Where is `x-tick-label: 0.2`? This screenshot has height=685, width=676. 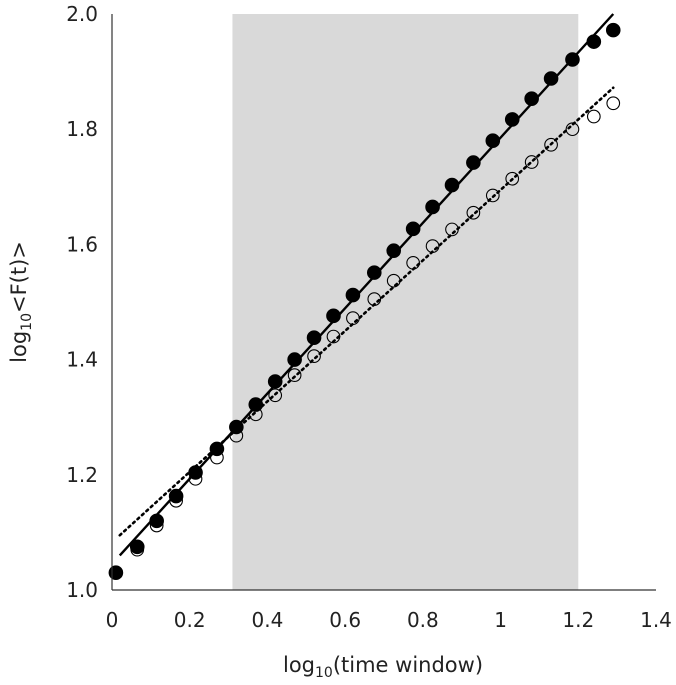
x-tick-label: 0.2 is located at coordinates (190, 620).